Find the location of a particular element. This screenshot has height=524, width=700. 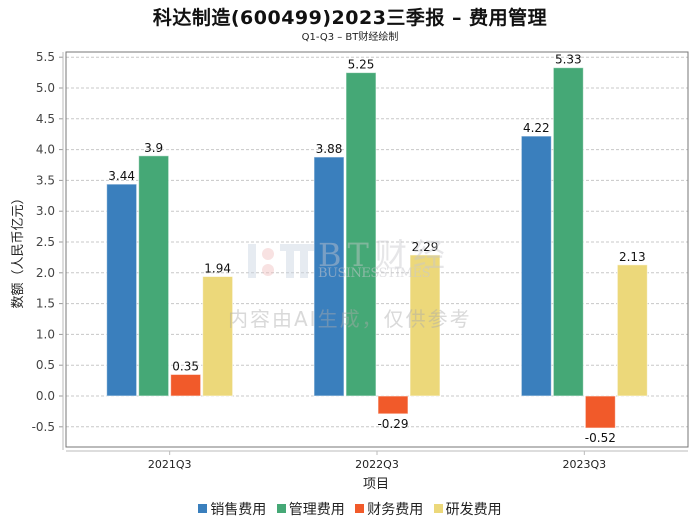

x-tick-label: 2022Q3 is located at coordinates (377, 464).